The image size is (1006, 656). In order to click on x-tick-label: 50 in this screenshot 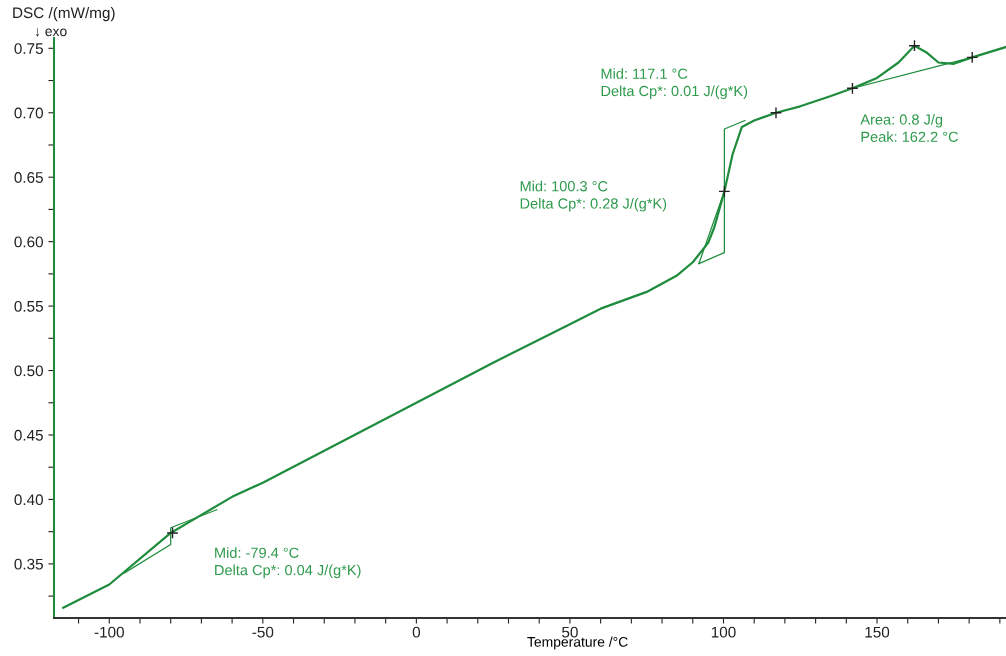, I will do `click(570, 632)`.